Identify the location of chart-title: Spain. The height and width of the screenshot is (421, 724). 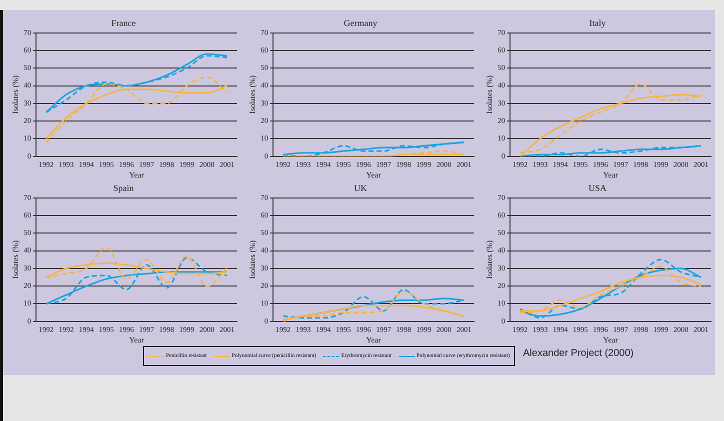
(123, 187).